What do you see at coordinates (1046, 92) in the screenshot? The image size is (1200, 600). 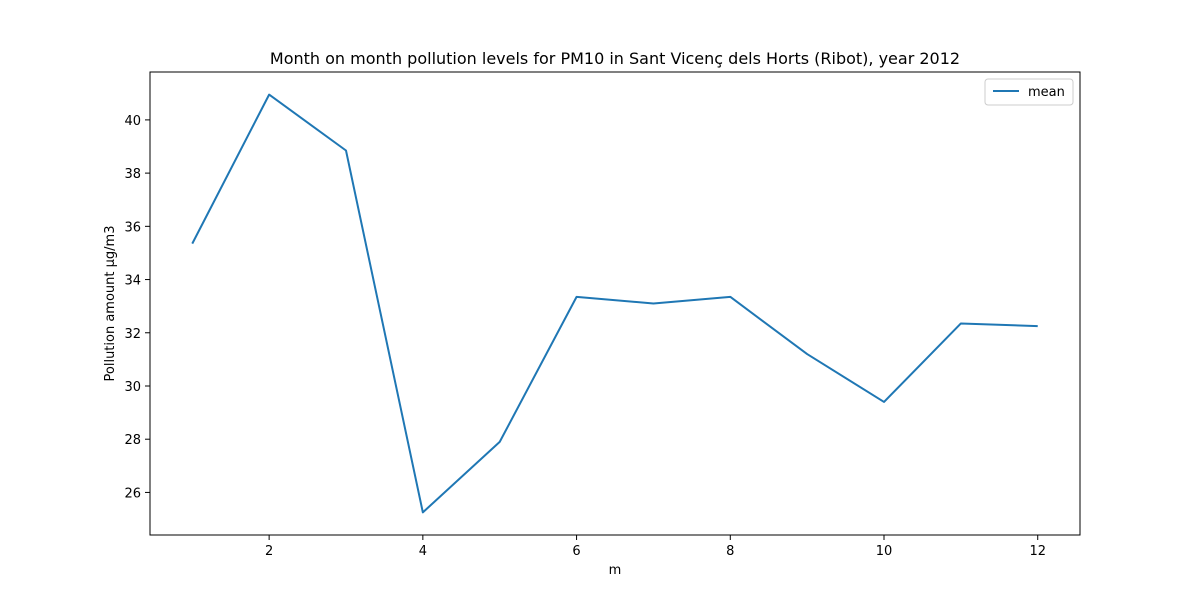 I see `legend-label: mean` at bounding box center [1046, 92].